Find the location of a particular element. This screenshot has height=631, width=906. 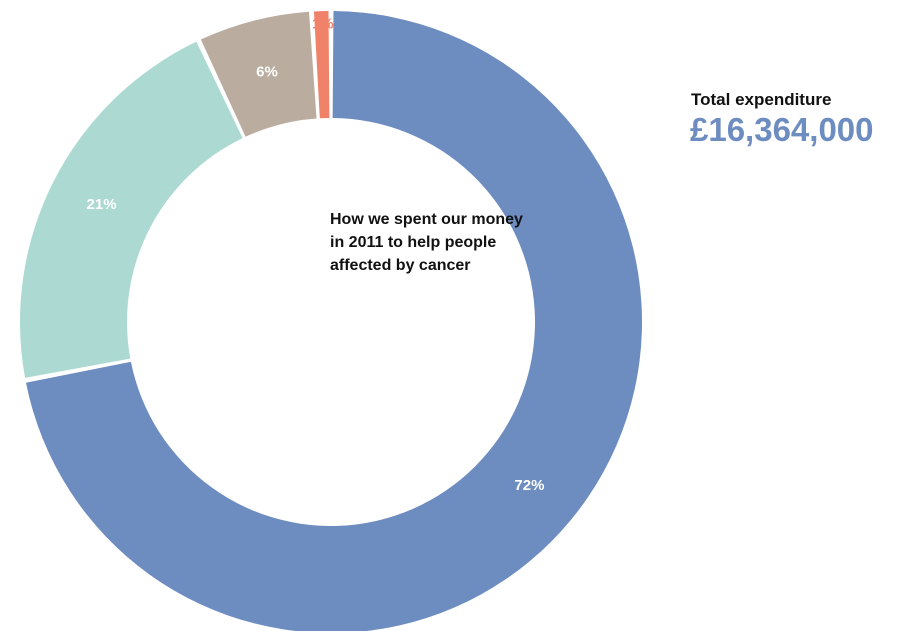

slice-label-3: 1% is located at coordinates (323, 24).